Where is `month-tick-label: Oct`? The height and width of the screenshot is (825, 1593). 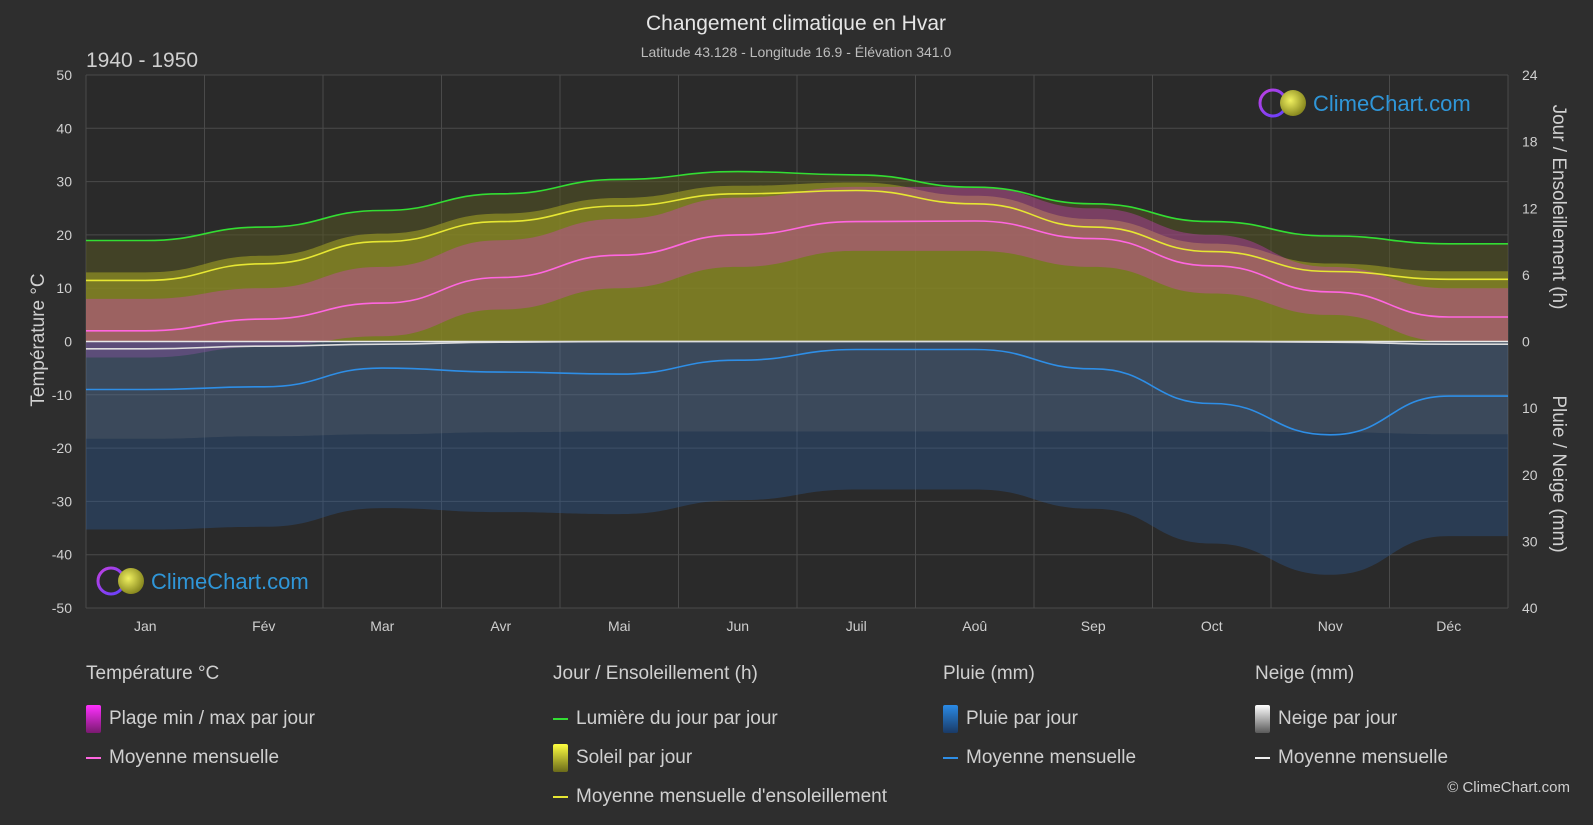
month-tick-label: Oct is located at coordinates (1212, 626).